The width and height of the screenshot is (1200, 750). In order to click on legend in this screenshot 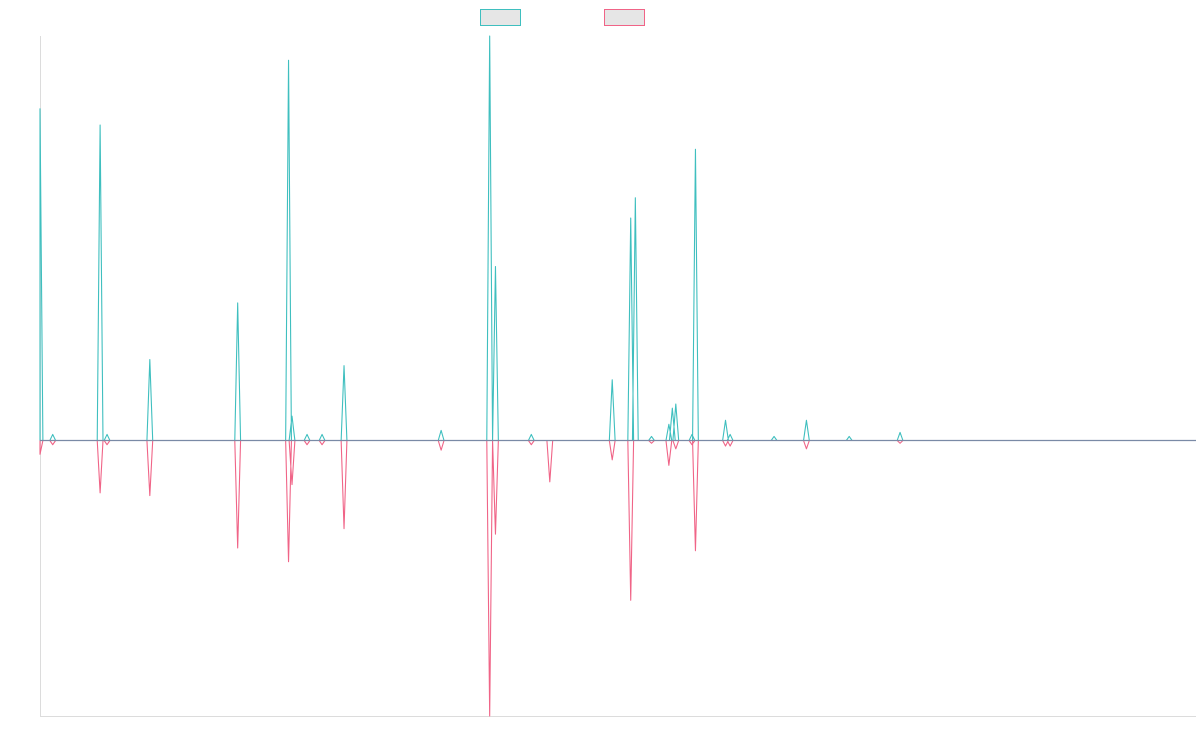, I will do `click(562, 17)`.